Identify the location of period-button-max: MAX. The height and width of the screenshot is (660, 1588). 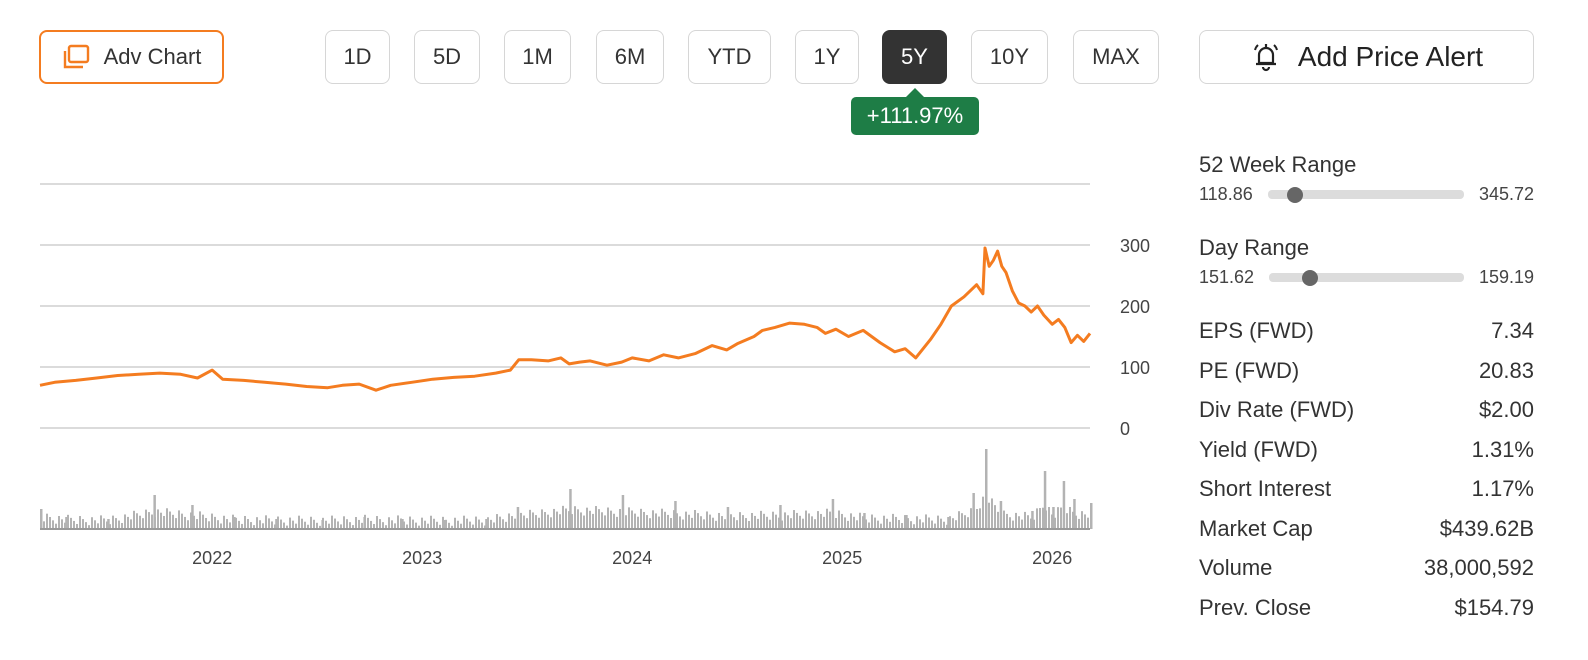
(1116, 57).